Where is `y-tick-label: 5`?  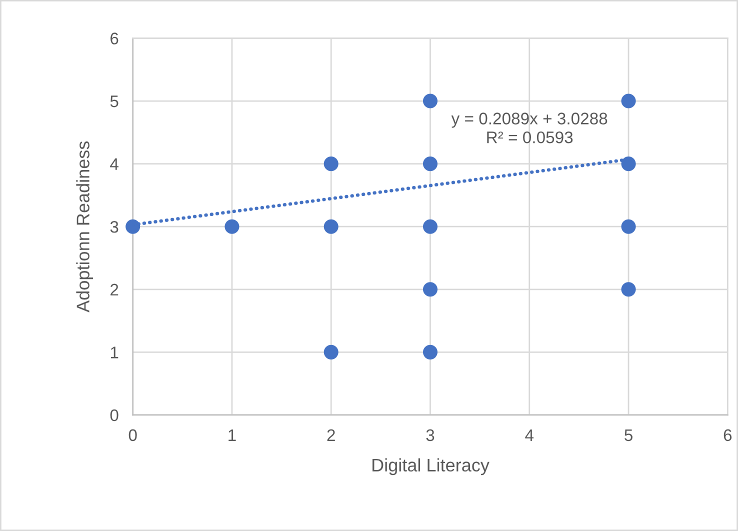
y-tick-label: 5 is located at coordinates (114, 102).